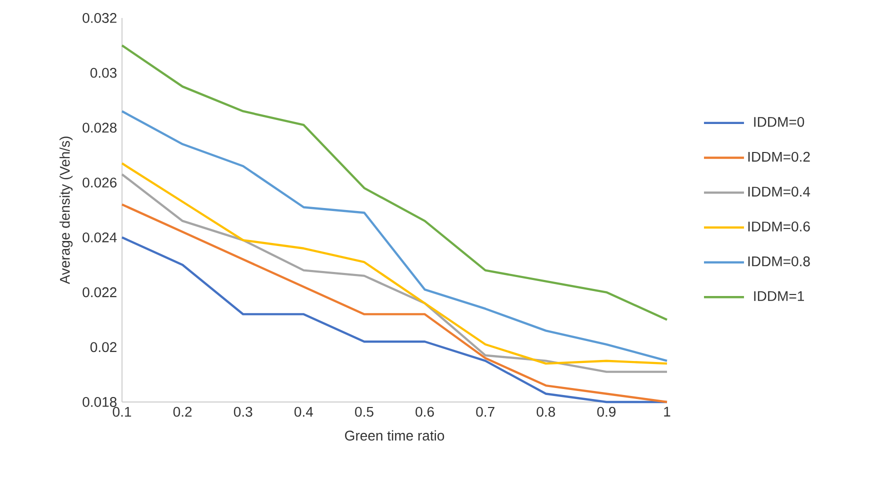 Image resolution: width=883 pixels, height=487 pixels. I want to click on y-tick-label: 0.02, so click(103, 347).